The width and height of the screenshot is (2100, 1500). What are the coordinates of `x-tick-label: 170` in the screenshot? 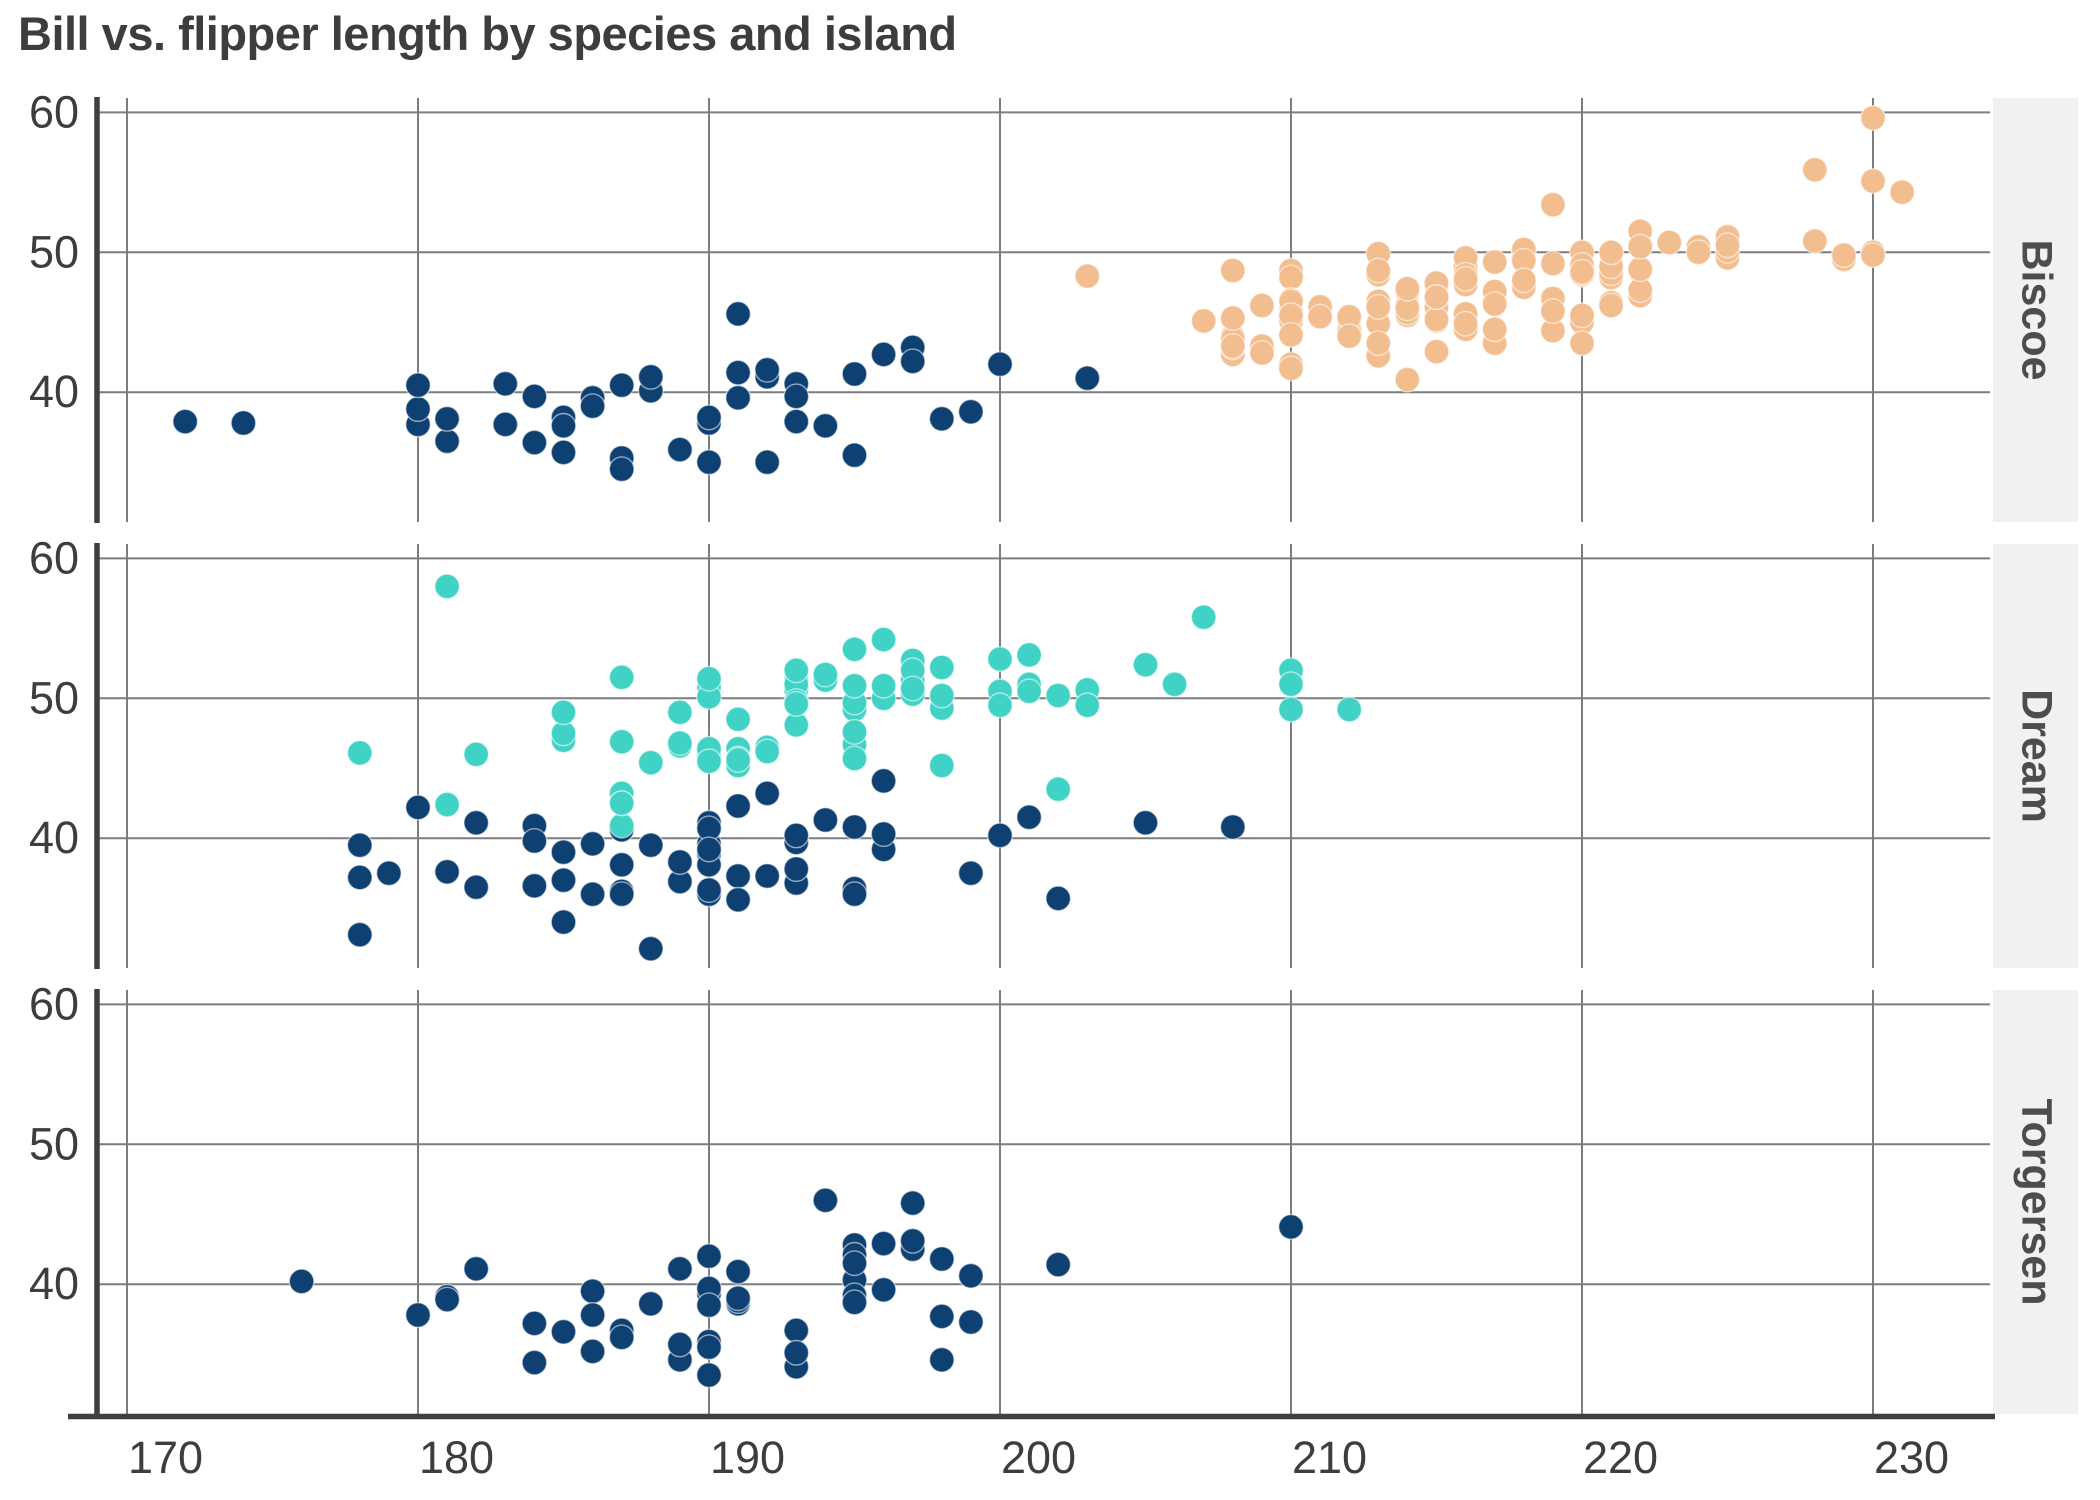 It's located at (165, 1457).